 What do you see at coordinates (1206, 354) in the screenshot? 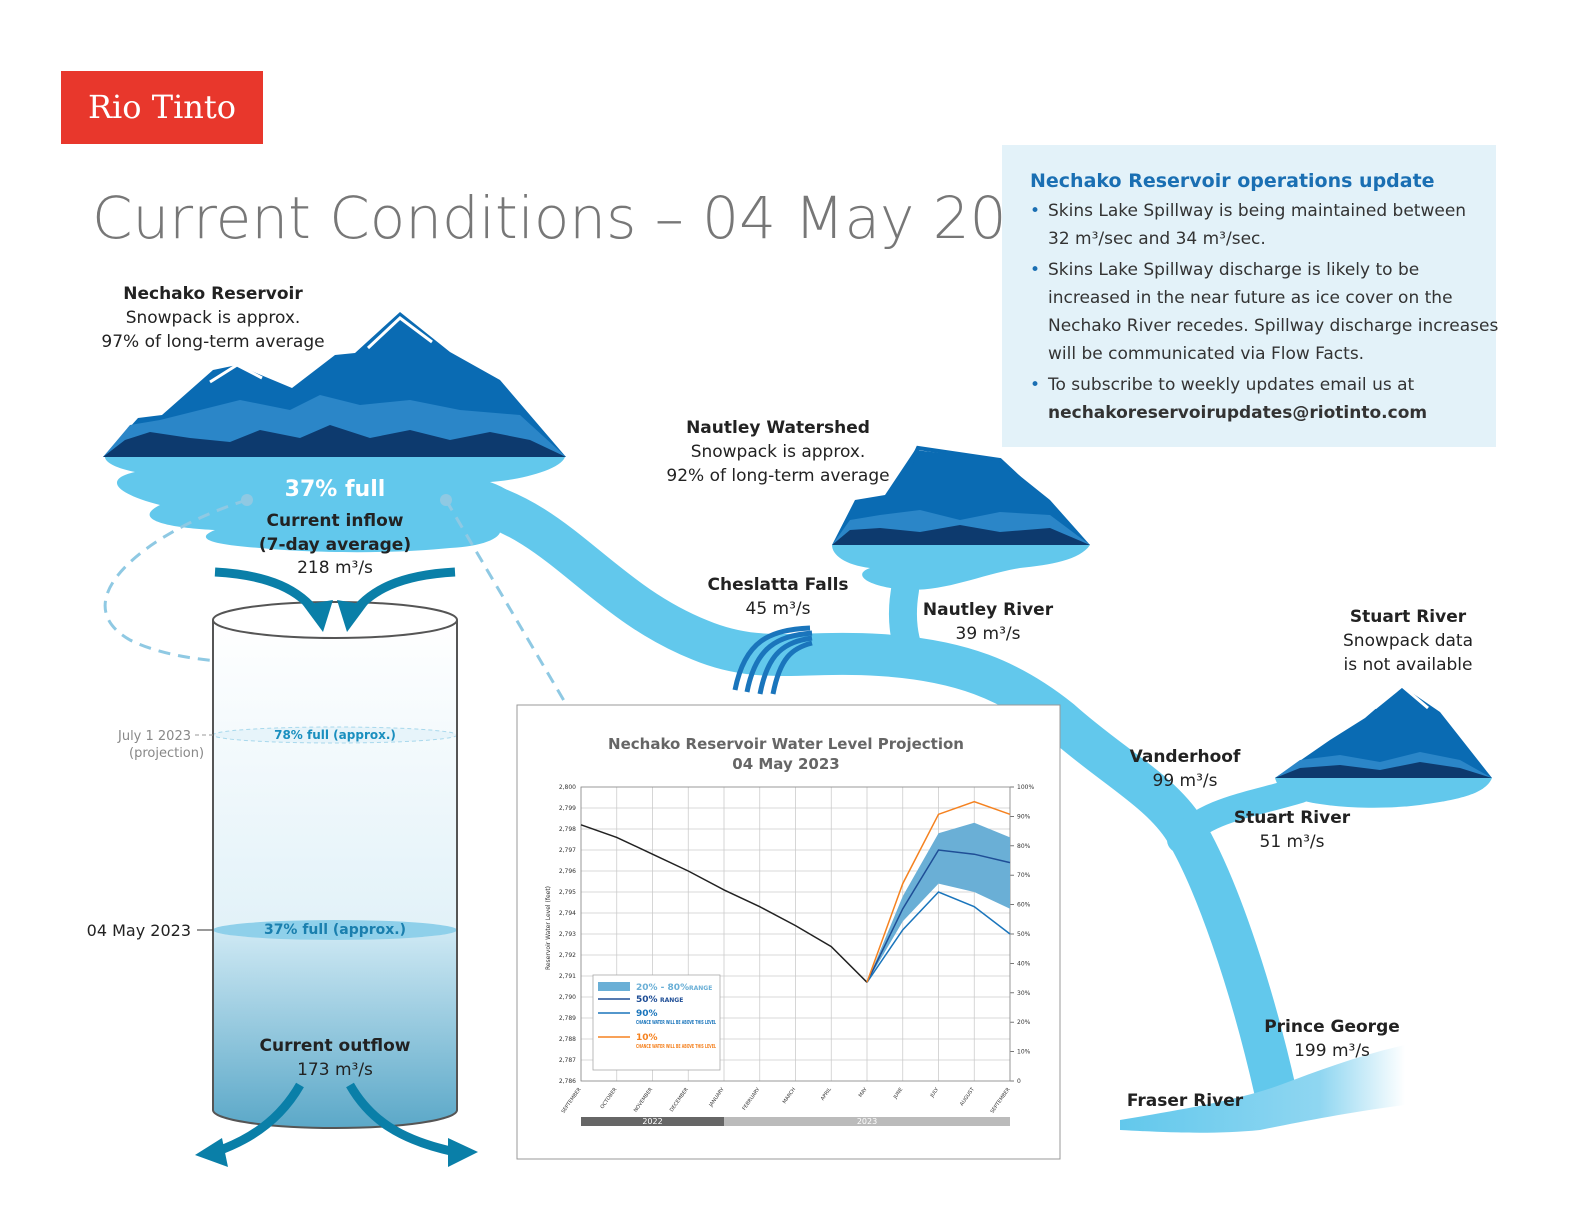
I see `update-text: will be communicated via Flow Facts.` at bounding box center [1206, 354].